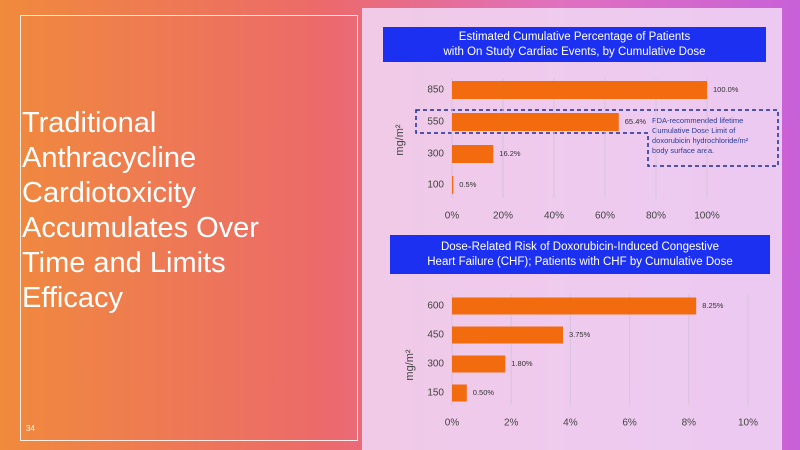  I want to click on y-tick-label: 850, so click(435, 90).